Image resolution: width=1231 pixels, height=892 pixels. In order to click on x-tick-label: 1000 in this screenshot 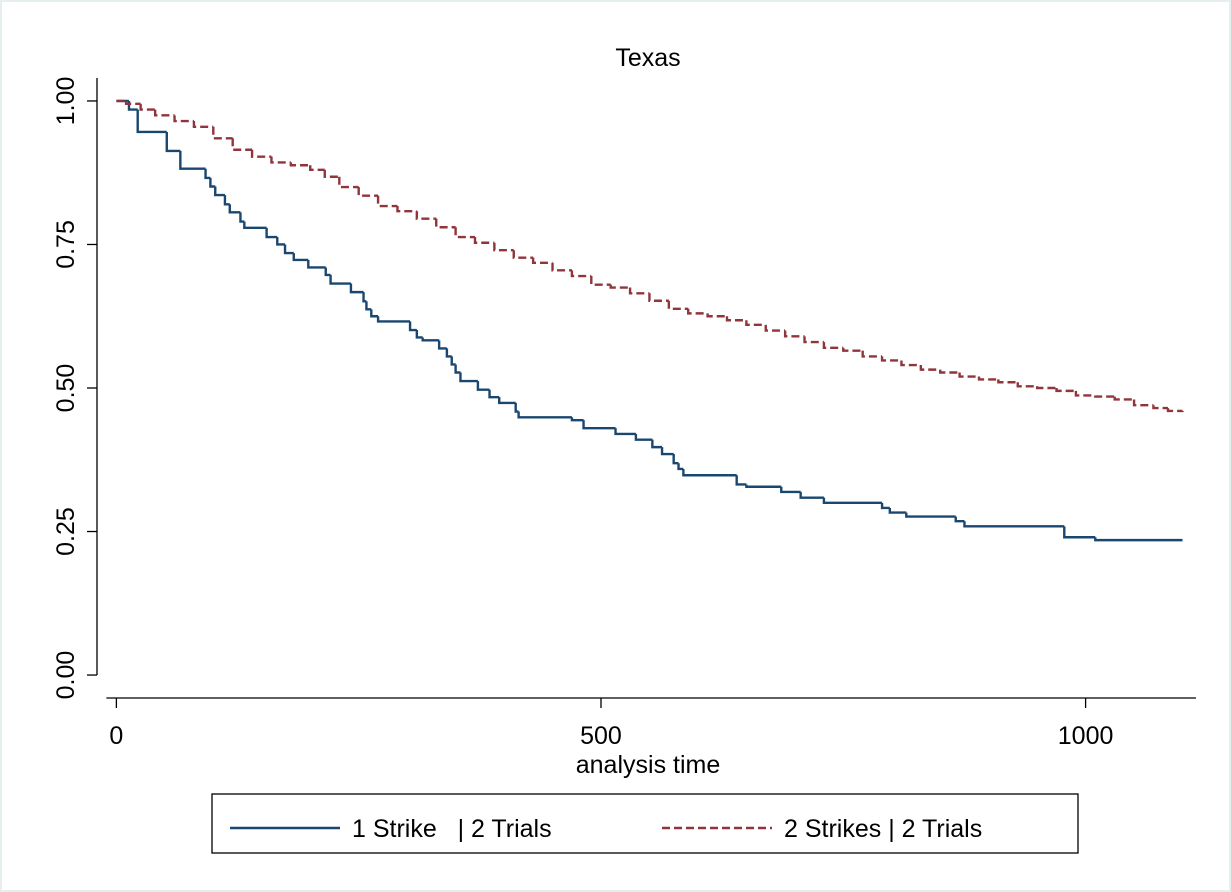, I will do `click(1086, 736)`.